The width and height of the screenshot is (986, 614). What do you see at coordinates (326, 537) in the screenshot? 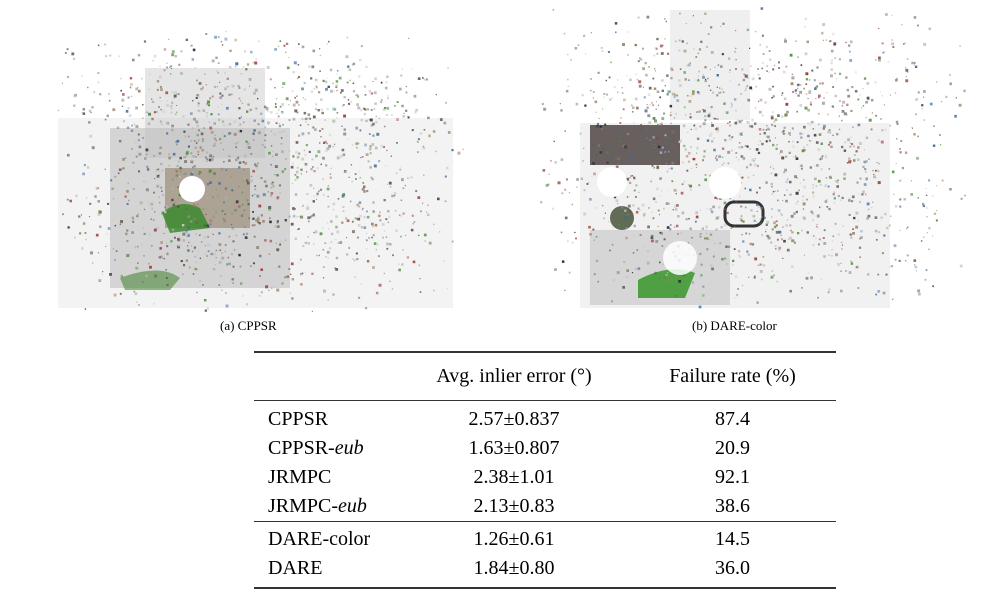
I see `method-cell: DARE-color` at bounding box center [326, 537].